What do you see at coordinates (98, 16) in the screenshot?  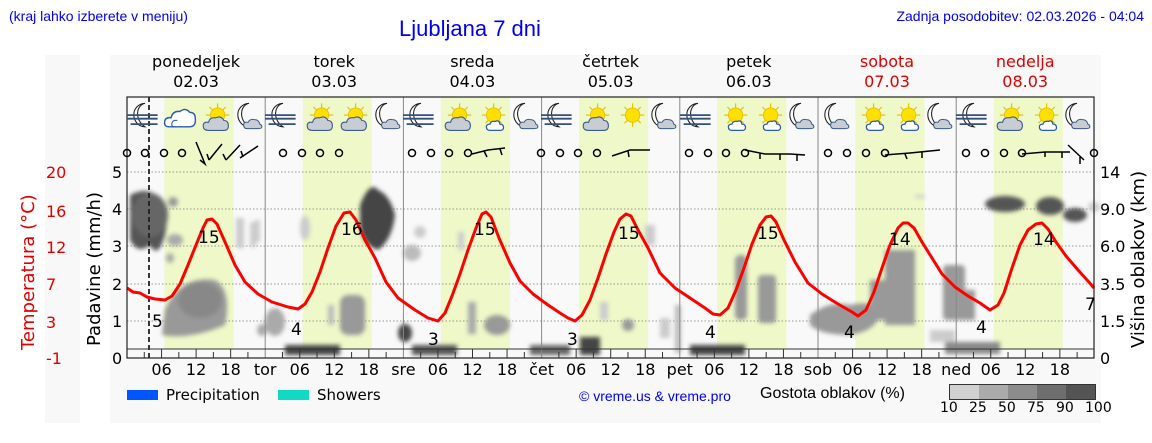 I see `location-menu-hint: (kraj lahko izberete v meniju)` at bounding box center [98, 16].